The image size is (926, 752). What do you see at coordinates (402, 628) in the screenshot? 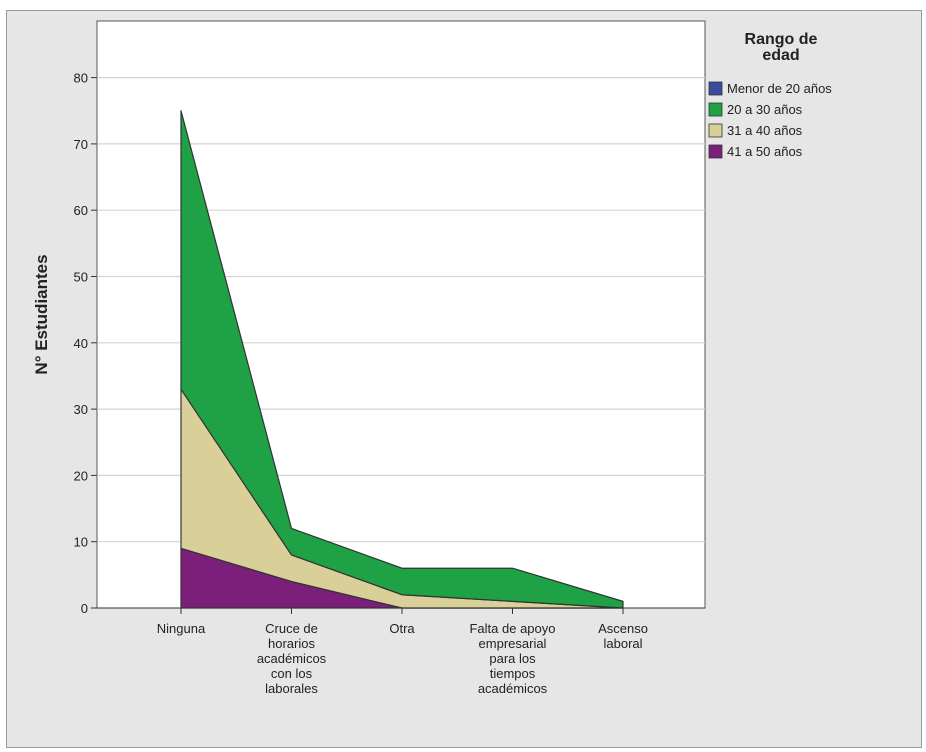
I see `x-tick-label: Otra` at bounding box center [402, 628].